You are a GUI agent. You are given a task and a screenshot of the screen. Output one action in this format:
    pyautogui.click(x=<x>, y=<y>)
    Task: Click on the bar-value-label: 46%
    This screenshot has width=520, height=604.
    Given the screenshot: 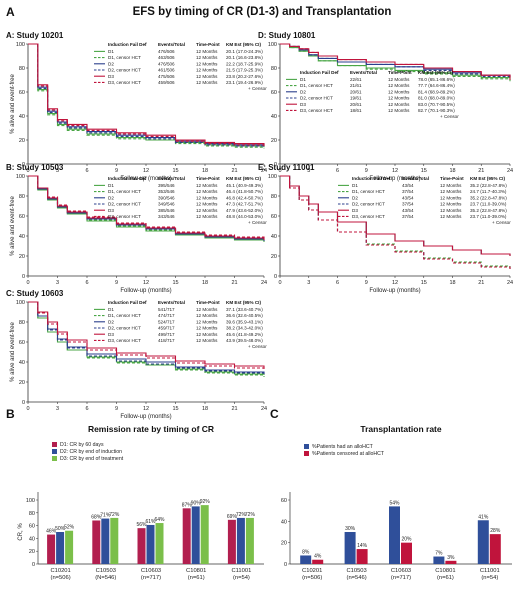 What is the action you would take?
    pyautogui.click(x=51, y=532)
    